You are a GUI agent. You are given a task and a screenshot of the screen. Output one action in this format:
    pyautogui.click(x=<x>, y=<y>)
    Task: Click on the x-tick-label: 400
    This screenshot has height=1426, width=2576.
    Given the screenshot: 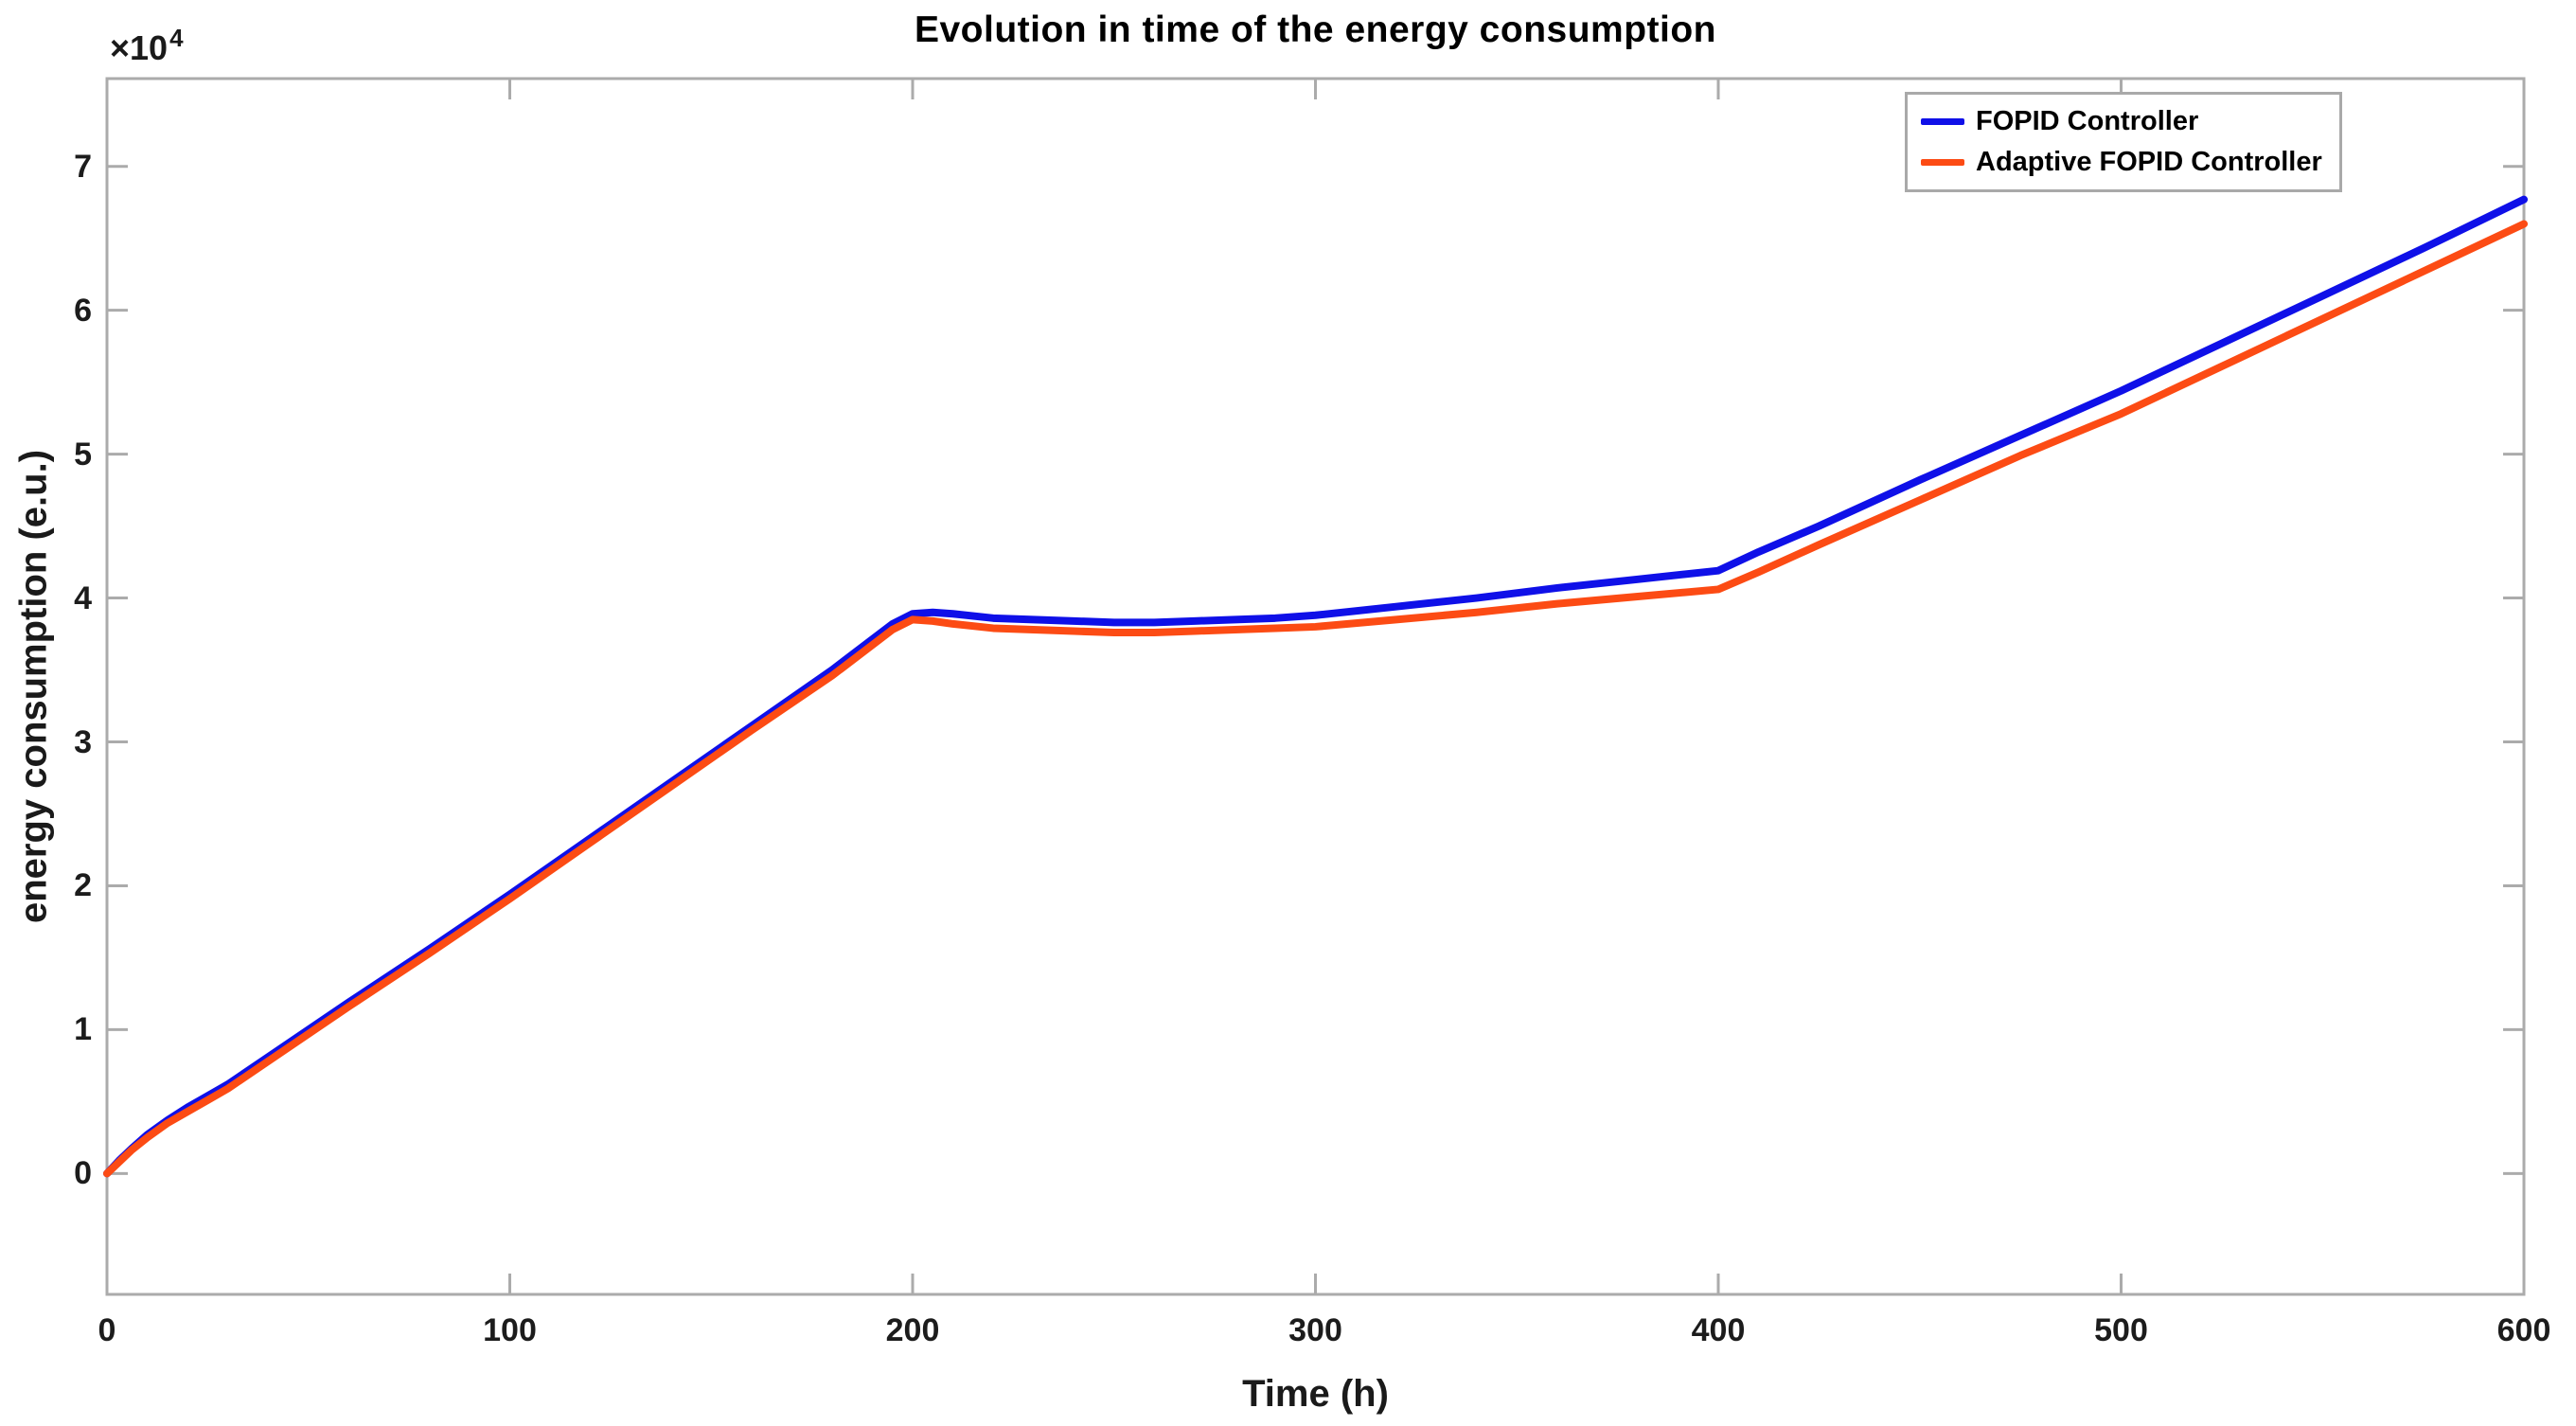 What is the action you would take?
    pyautogui.click(x=1719, y=1330)
    